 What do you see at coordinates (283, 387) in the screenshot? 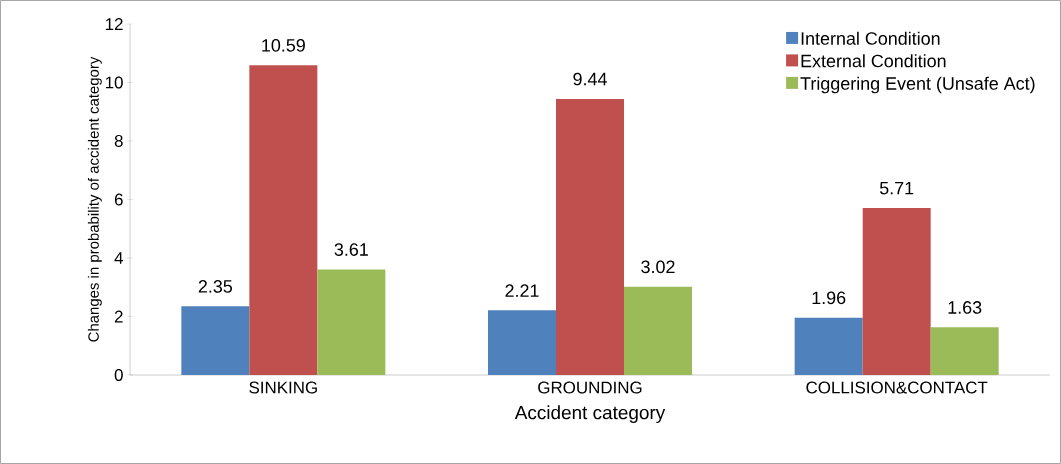
I see `x-tick-label: SINKING` at bounding box center [283, 387].